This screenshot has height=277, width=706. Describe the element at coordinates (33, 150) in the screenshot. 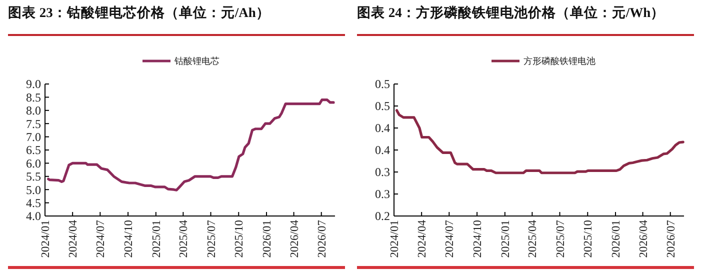

I see `y-tick-label: 6.5` at that location.